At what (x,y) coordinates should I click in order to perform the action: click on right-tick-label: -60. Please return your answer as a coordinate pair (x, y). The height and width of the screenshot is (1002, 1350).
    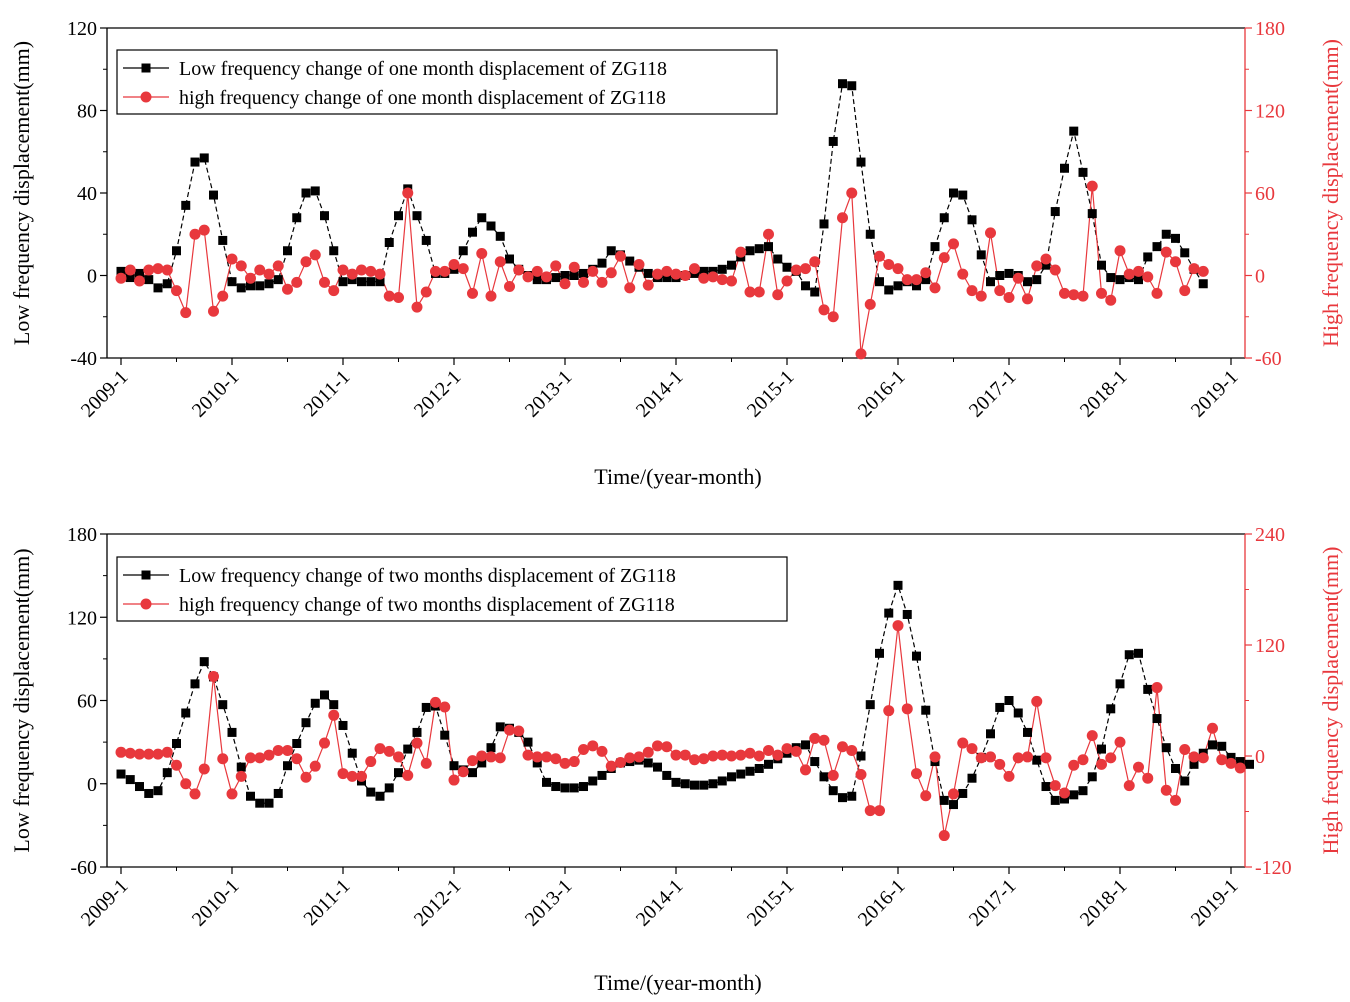
    Looking at the image, I should click on (1268, 359).